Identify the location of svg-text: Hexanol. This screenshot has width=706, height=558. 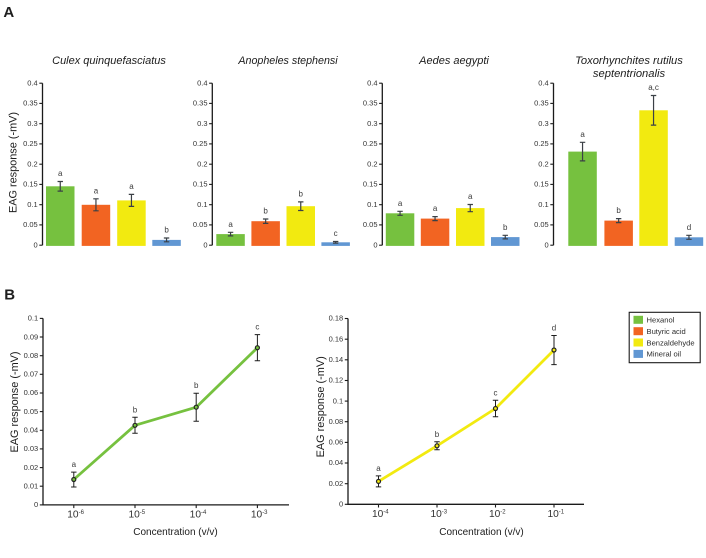
(661, 320).